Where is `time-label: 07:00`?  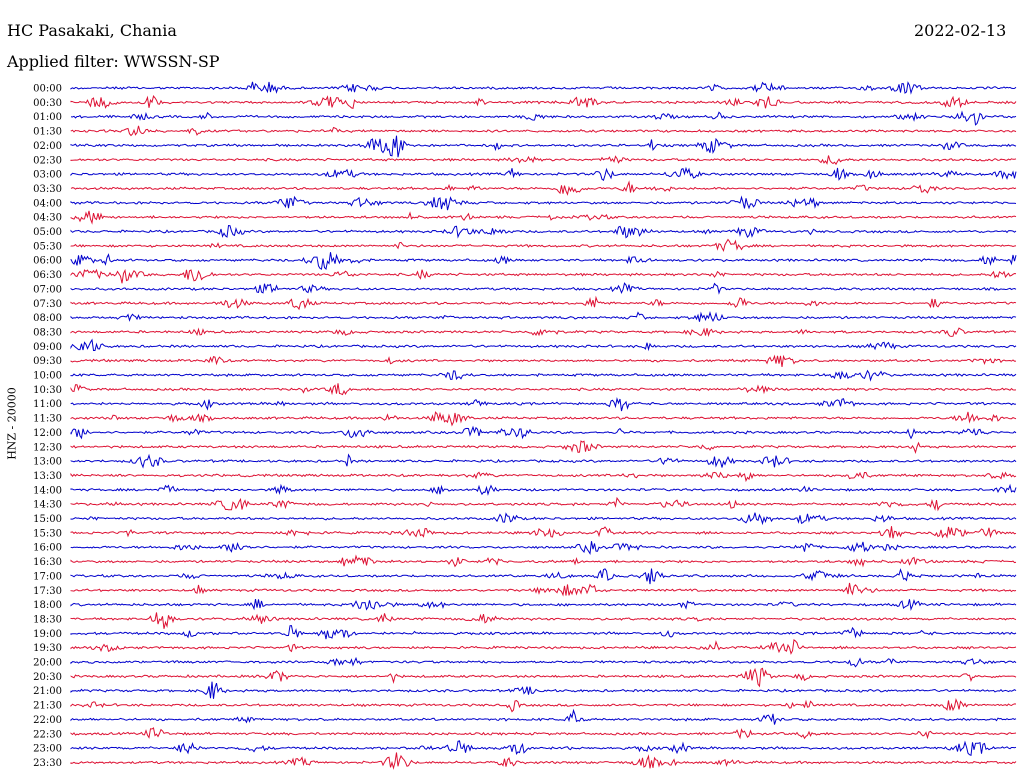 time-label: 07:00 is located at coordinates (47, 289).